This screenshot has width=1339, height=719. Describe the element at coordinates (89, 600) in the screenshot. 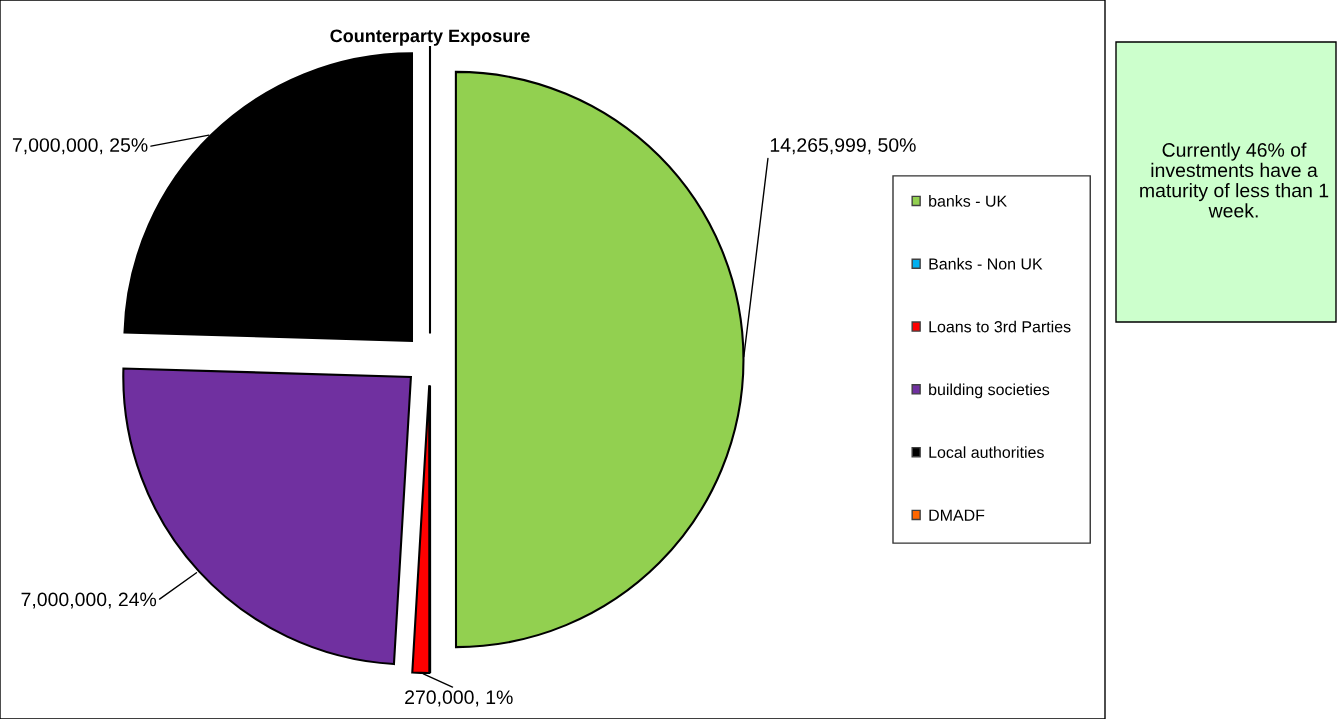

I see `data-label: 7,000,000, 24%` at that location.